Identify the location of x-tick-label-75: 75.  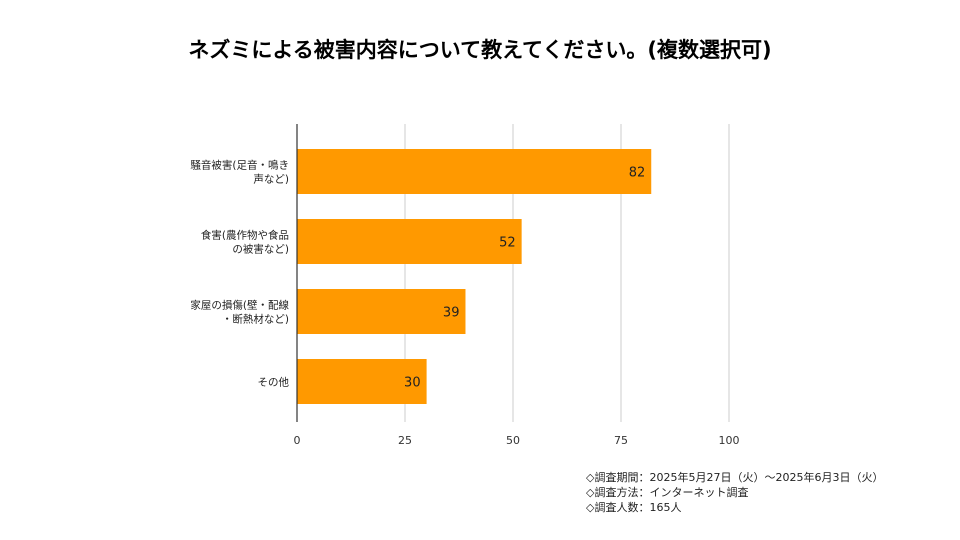
(621, 440).